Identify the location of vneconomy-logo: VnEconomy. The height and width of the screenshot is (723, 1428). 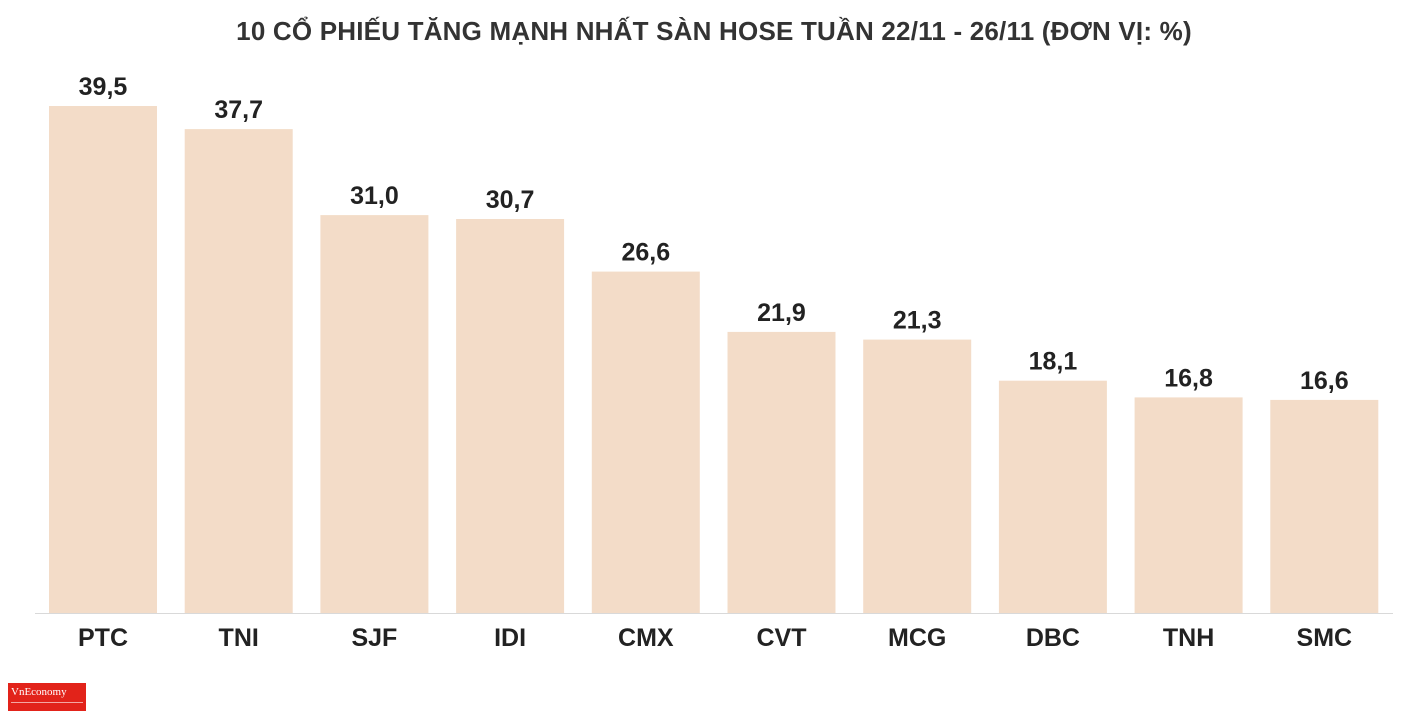
(47, 697).